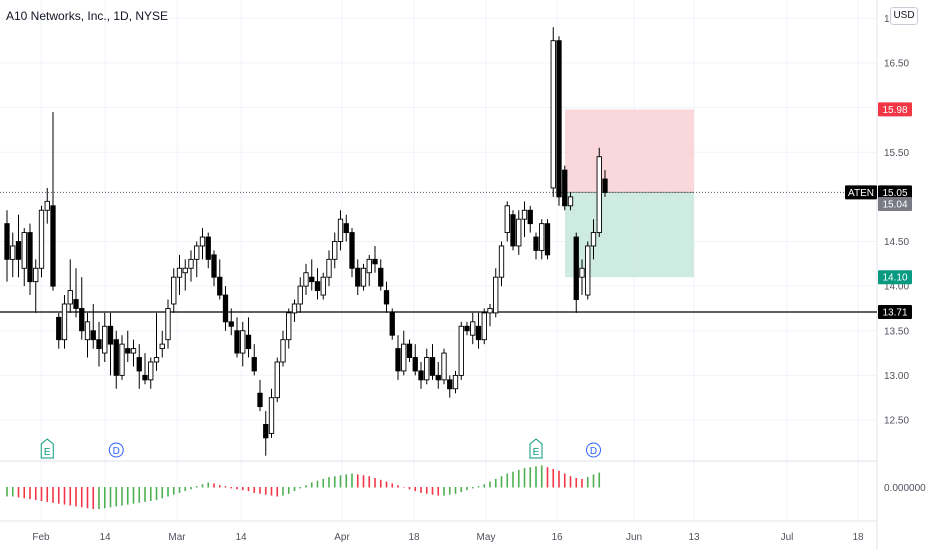  What do you see at coordinates (557, 537) in the screenshot?
I see `time-tick-label: 16` at bounding box center [557, 537].